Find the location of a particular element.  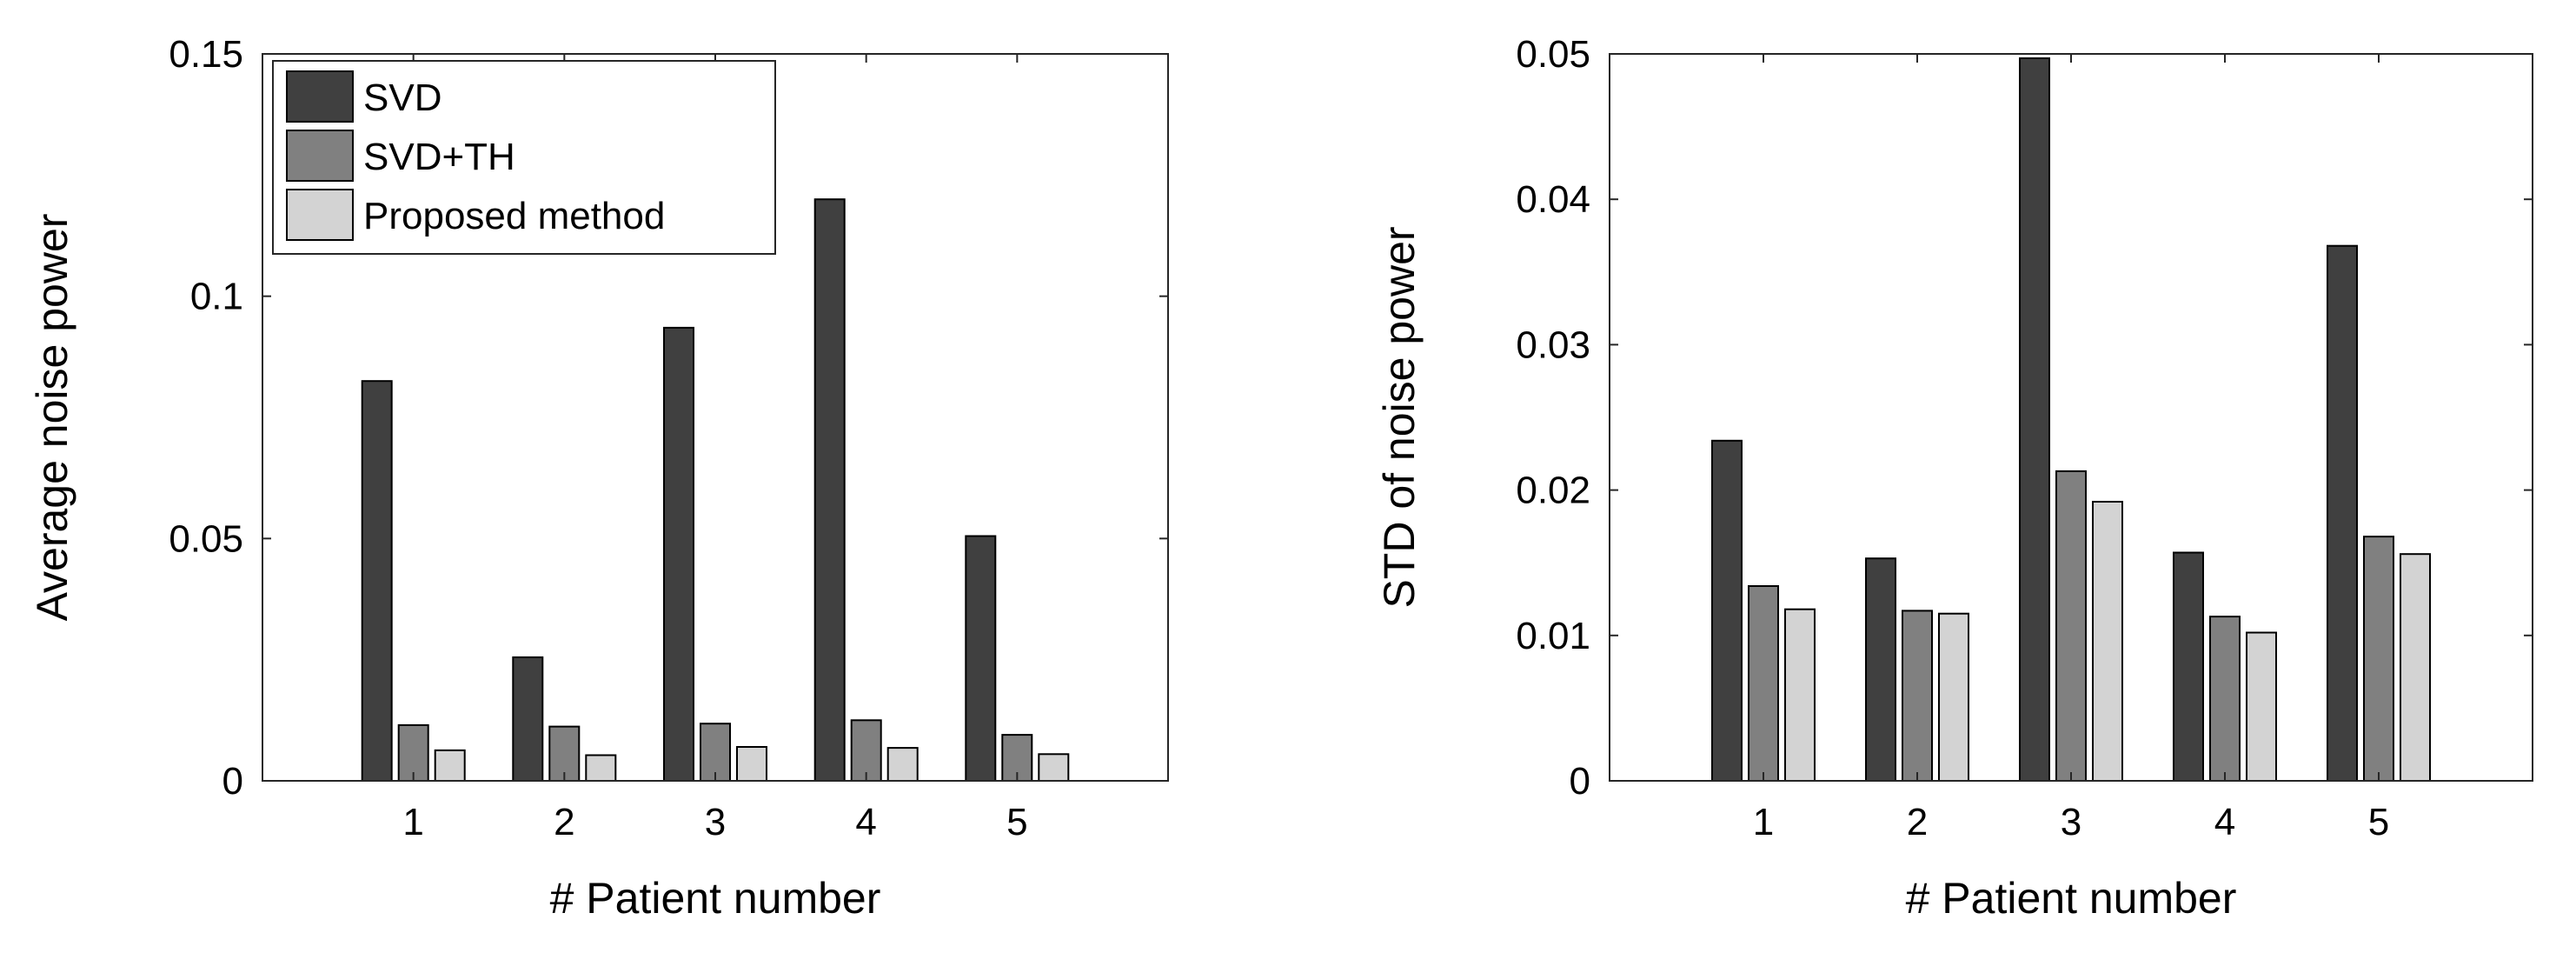

legend-swatch-proposed-method is located at coordinates (320, 215).